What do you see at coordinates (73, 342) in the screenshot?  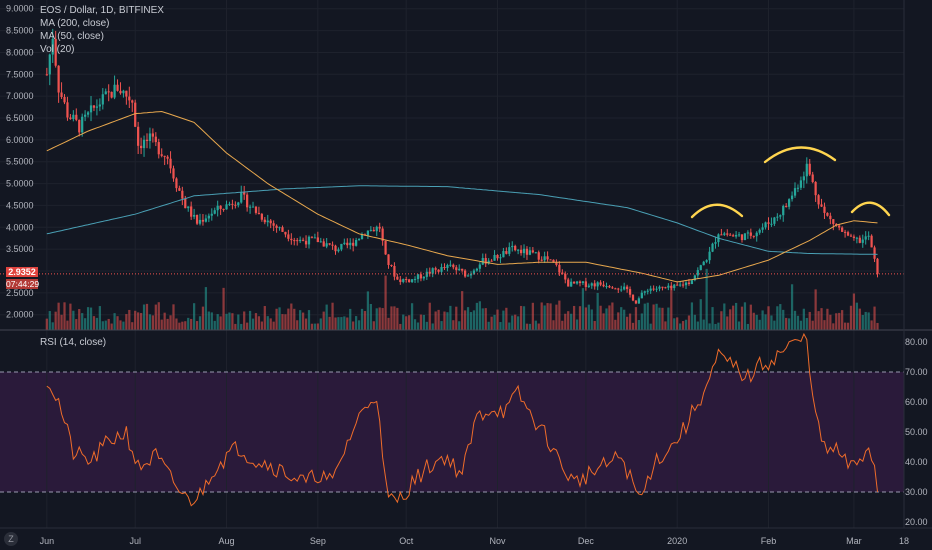 I see `rsi-legend-title: RSI (14, close)` at bounding box center [73, 342].